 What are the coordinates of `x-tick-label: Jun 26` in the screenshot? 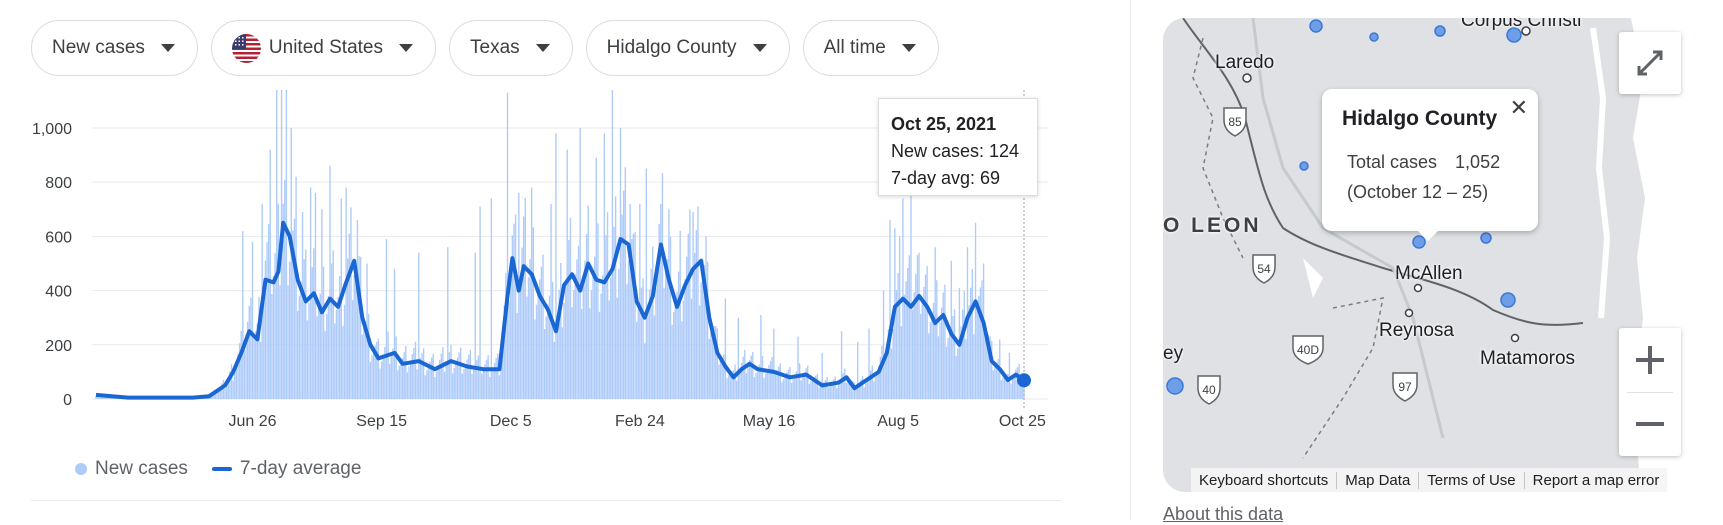 It's located at (253, 421).